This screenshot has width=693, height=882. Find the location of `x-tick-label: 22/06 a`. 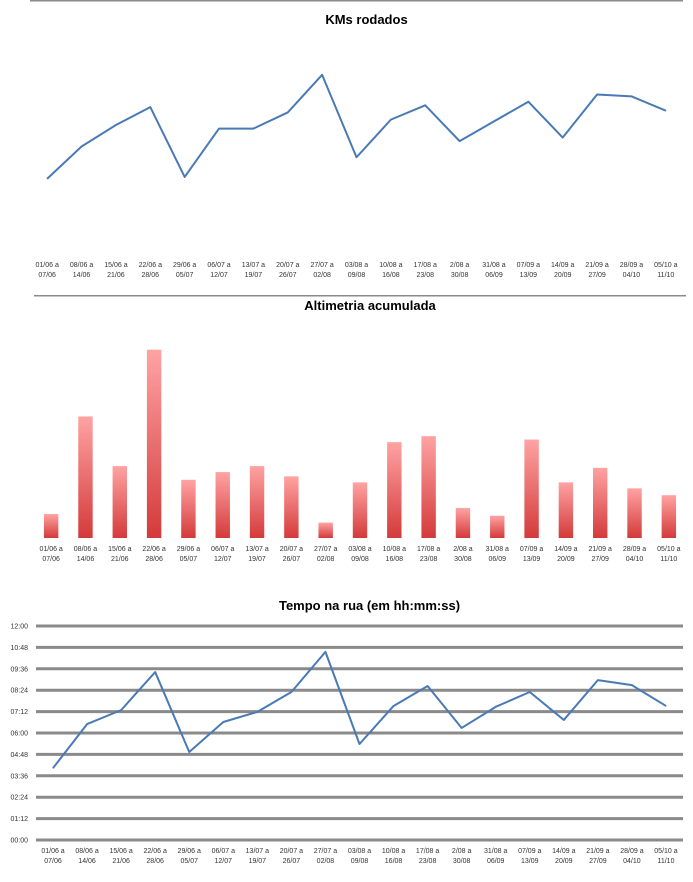

x-tick-label: 22/06 a is located at coordinates (153, 549).